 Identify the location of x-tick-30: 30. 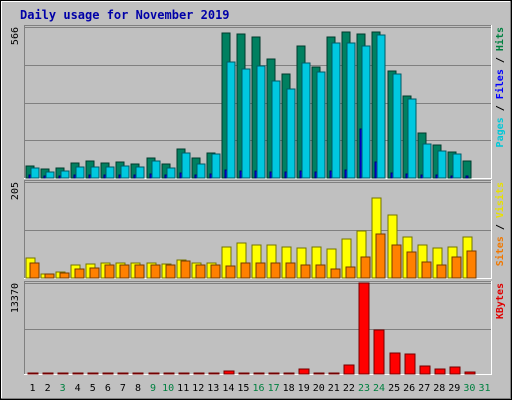
(469, 388).